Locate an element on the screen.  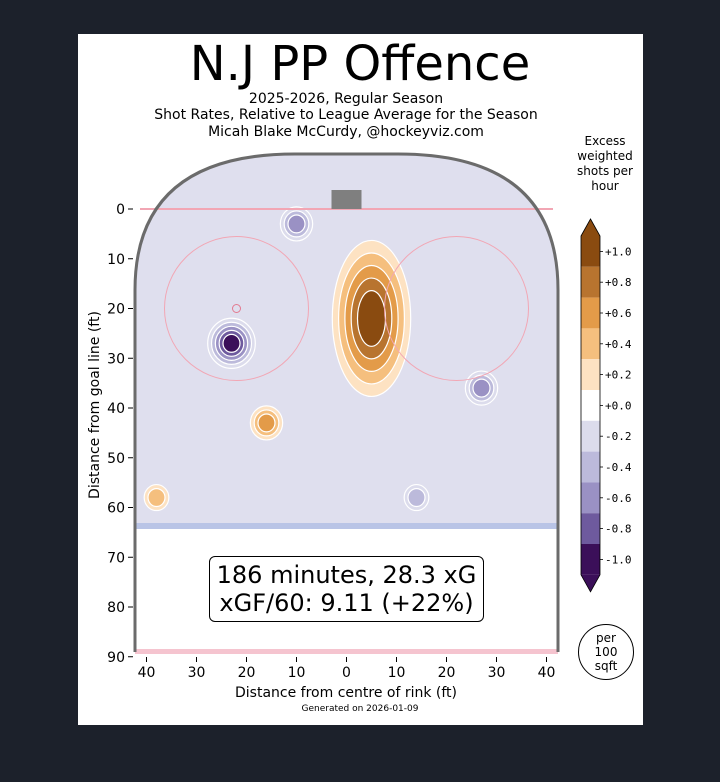
colorbar-tick-label: +0.2 is located at coordinates (618, 375).